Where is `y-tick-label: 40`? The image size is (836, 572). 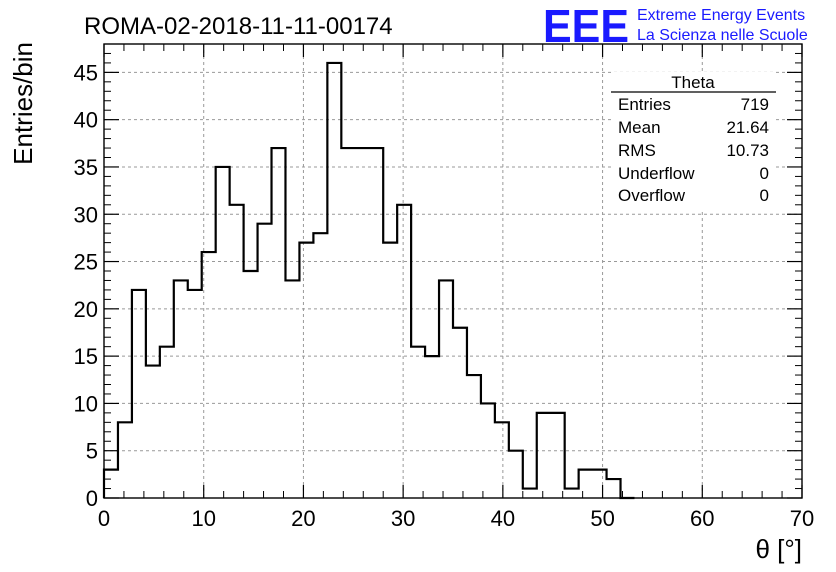
y-tick-label: 40 is located at coordinates (86, 120).